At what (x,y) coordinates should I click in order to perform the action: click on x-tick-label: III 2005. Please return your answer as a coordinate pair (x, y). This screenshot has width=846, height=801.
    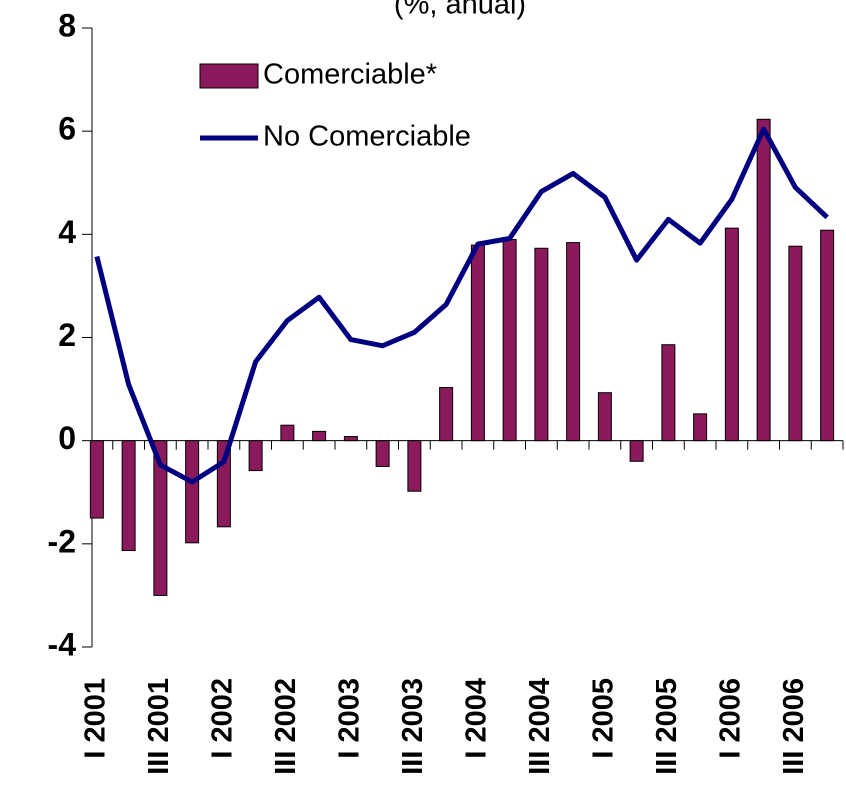
    Looking at the image, I should click on (667, 726).